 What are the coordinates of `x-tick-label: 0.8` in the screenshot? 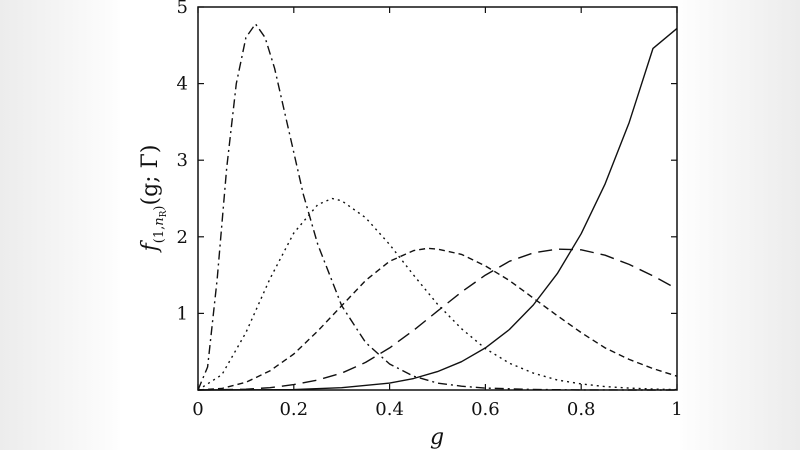 It's located at (581, 409).